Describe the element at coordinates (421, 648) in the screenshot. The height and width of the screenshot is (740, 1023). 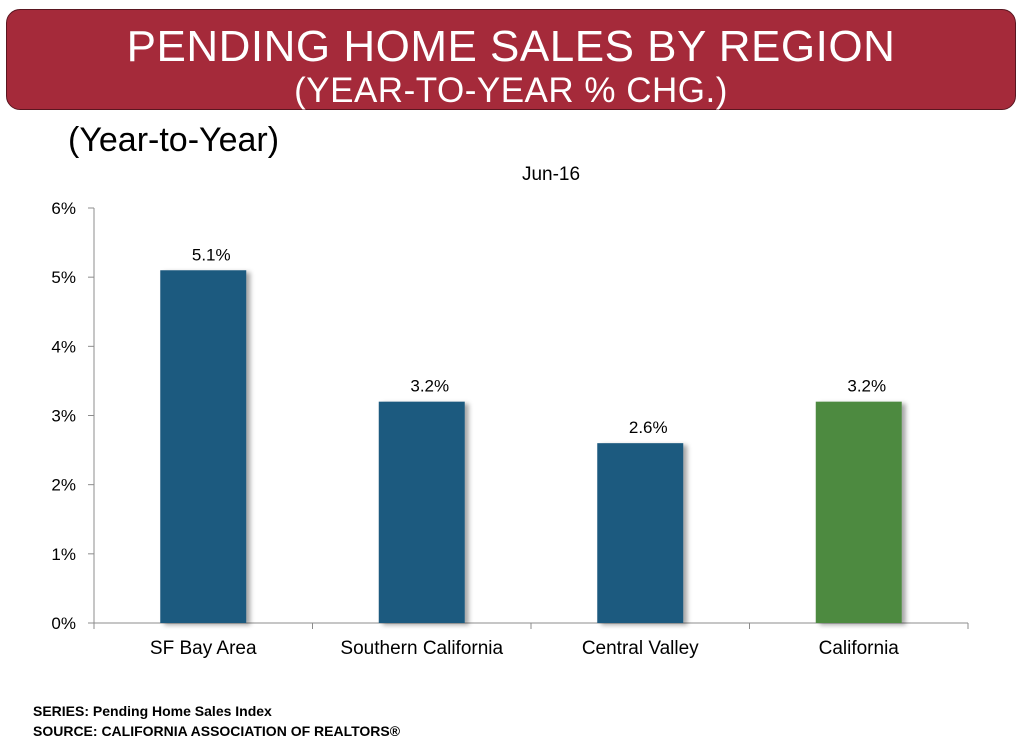
I see `x-category-label: Southern California` at that location.